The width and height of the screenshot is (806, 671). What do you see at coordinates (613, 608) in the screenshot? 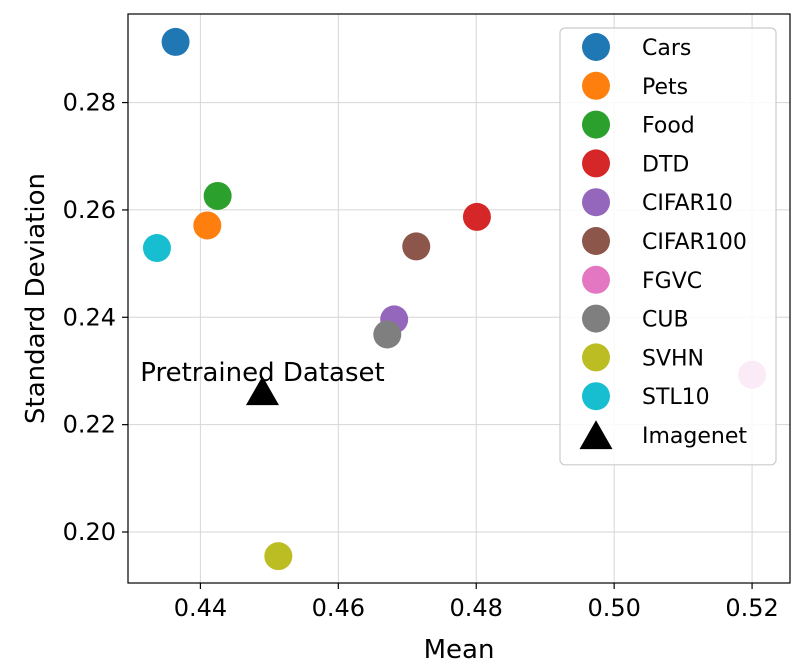
I see `x-tick-label: 0.50` at bounding box center [613, 608].